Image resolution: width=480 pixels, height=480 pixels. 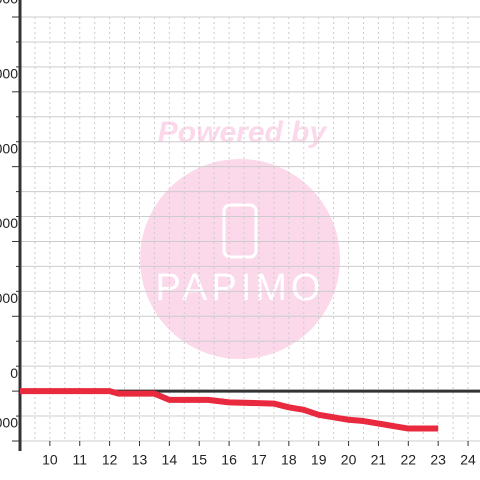 What do you see at coordinates (110, 460) in the screenshot?
I see `x-tick-label: 12` at bounding box center [110, 460].